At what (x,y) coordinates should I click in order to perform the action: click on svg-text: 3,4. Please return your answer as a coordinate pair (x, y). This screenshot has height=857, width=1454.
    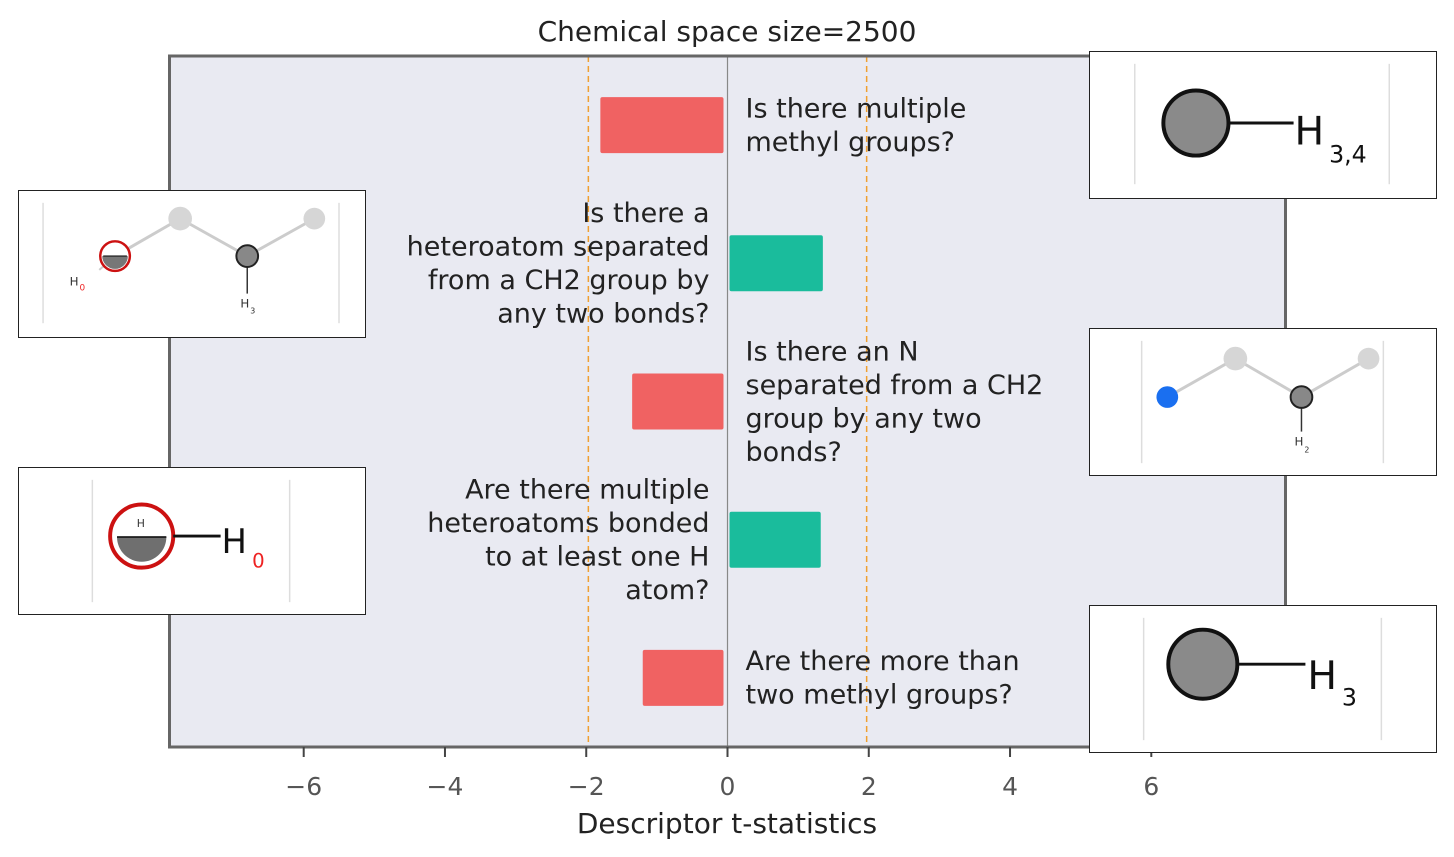
    Looking at the image, I should click on (1348, 154).